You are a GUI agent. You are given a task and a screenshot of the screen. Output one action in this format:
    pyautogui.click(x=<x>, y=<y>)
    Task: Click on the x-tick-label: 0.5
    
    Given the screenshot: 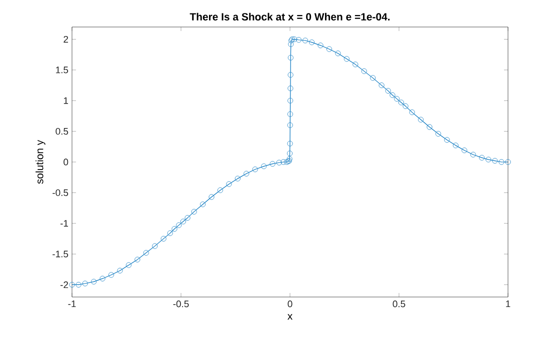 What is the action you would take?
    pyautogui.click(x=399, y=304)
    